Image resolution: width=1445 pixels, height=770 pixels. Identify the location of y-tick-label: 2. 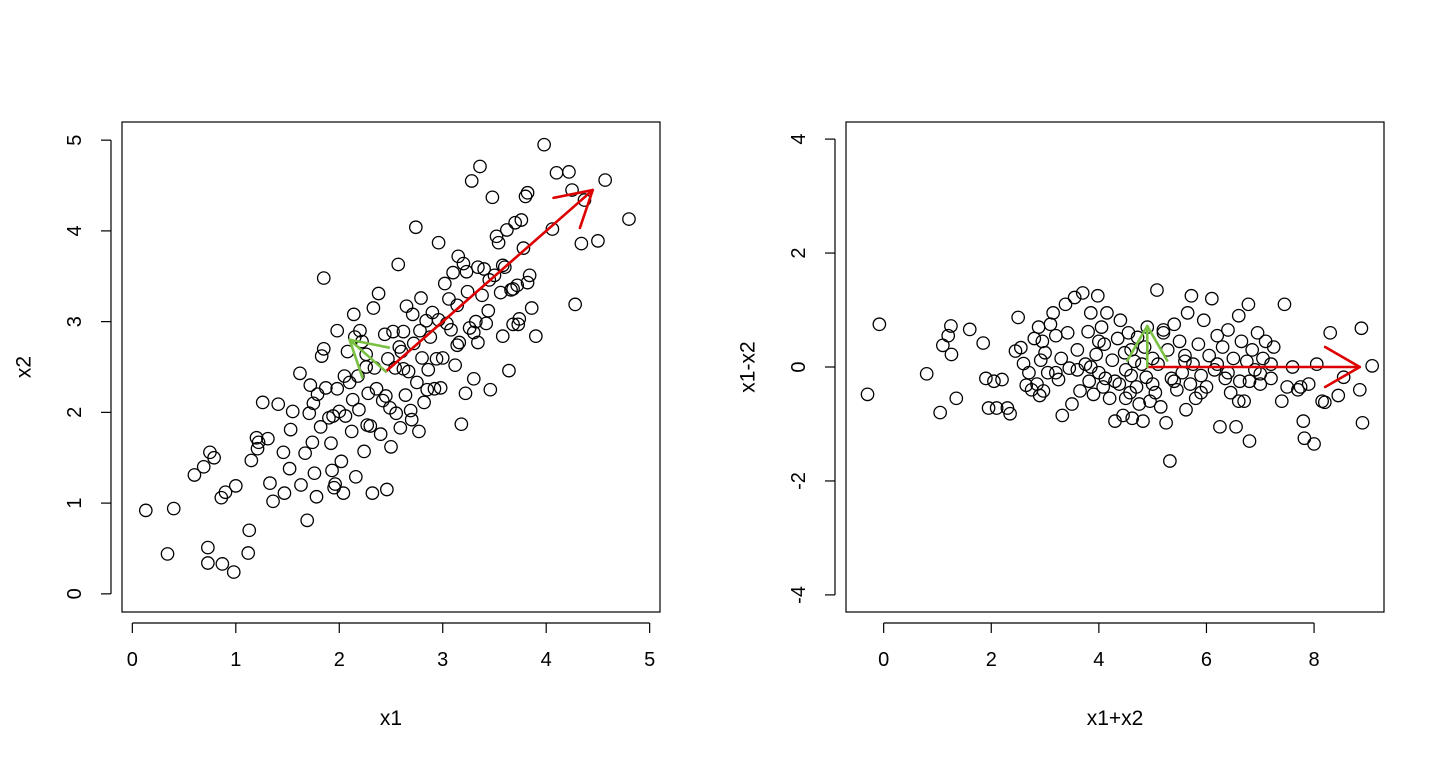
(799, 252).